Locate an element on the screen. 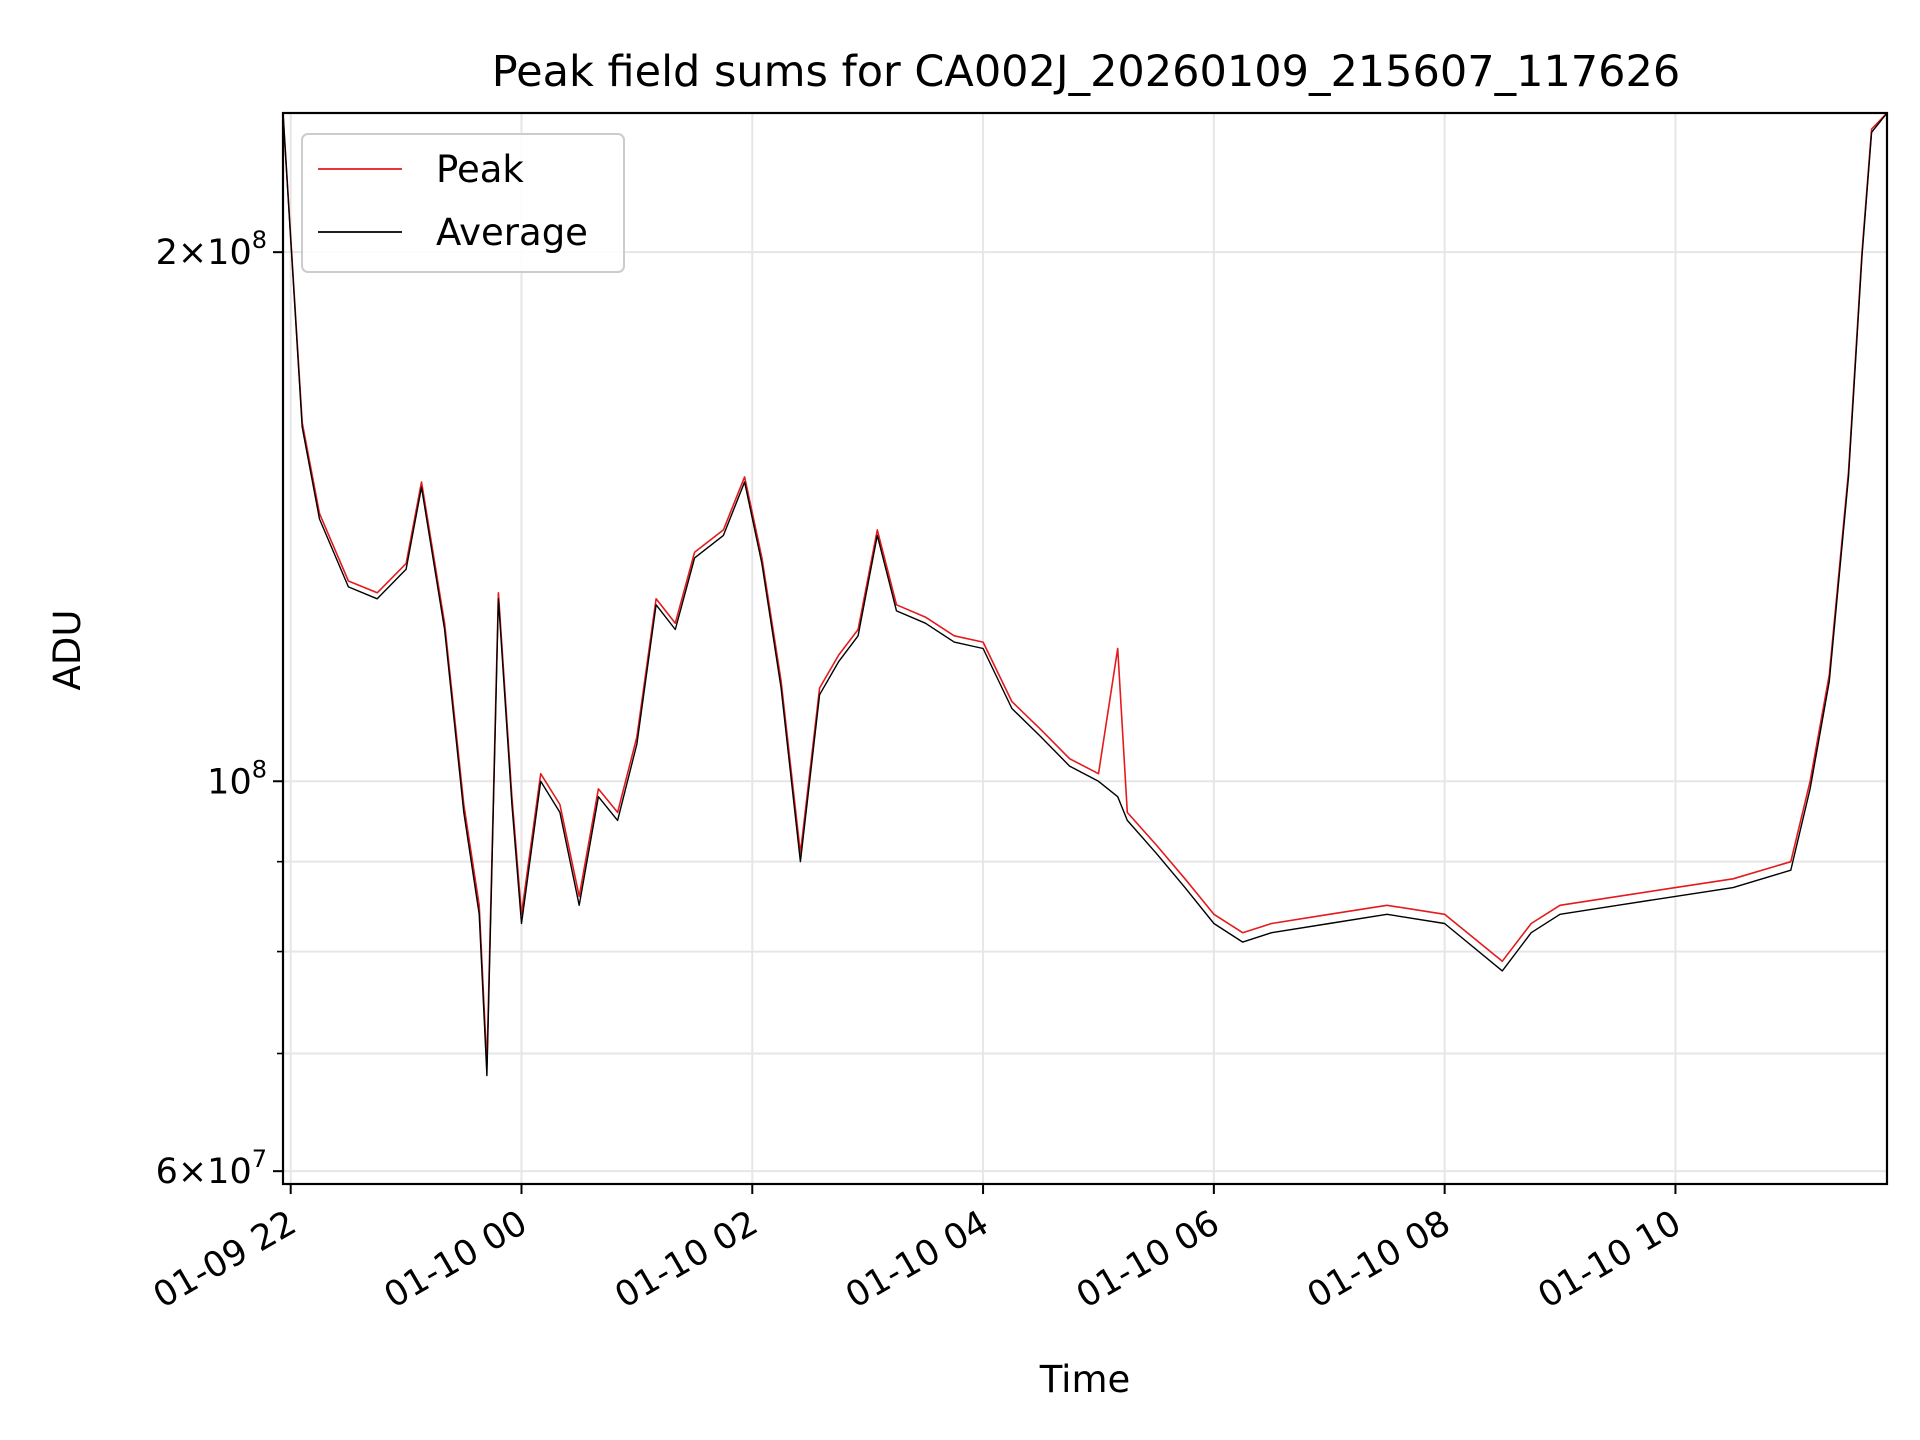 This screenshot has height=1440, width=1920. y-tick-label: 6×107 is located at coordinates (211, 1168).